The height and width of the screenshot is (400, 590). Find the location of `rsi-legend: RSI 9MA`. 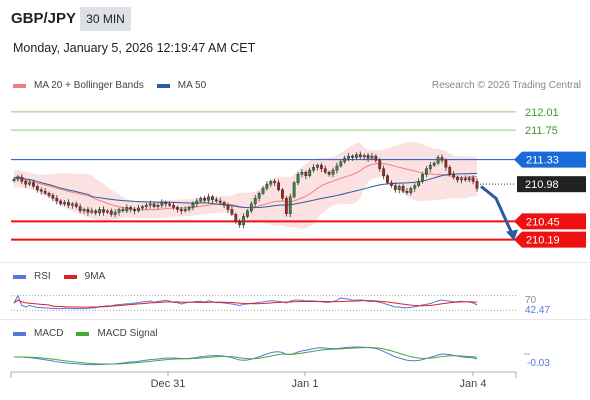

rsi-legend: RSI 9MA is located at coordinates (65, 276).